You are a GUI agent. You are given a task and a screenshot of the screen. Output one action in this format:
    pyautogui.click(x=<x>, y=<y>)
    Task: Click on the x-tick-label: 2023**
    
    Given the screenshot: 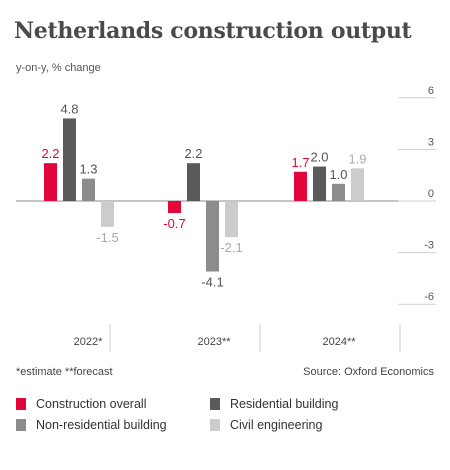 What is the action you would take?
    pyautogui.click(x=214, y=342)
    